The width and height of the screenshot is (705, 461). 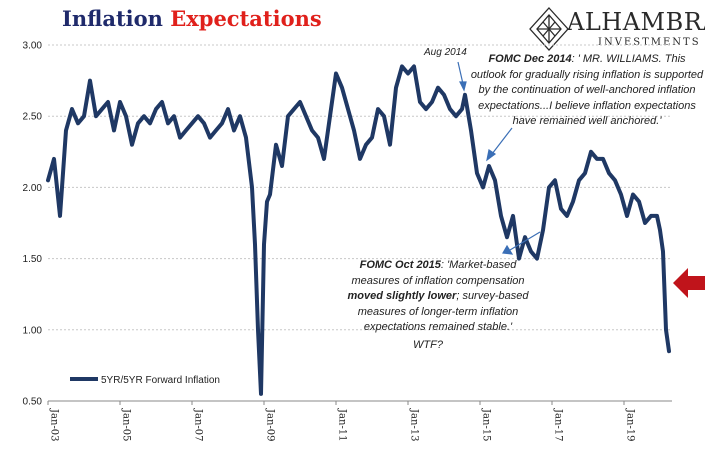 What do you see at coordinates (33, 117) in the screenshot?
I see `y-tick-label: 2.50` at bounding box center [33, 117].